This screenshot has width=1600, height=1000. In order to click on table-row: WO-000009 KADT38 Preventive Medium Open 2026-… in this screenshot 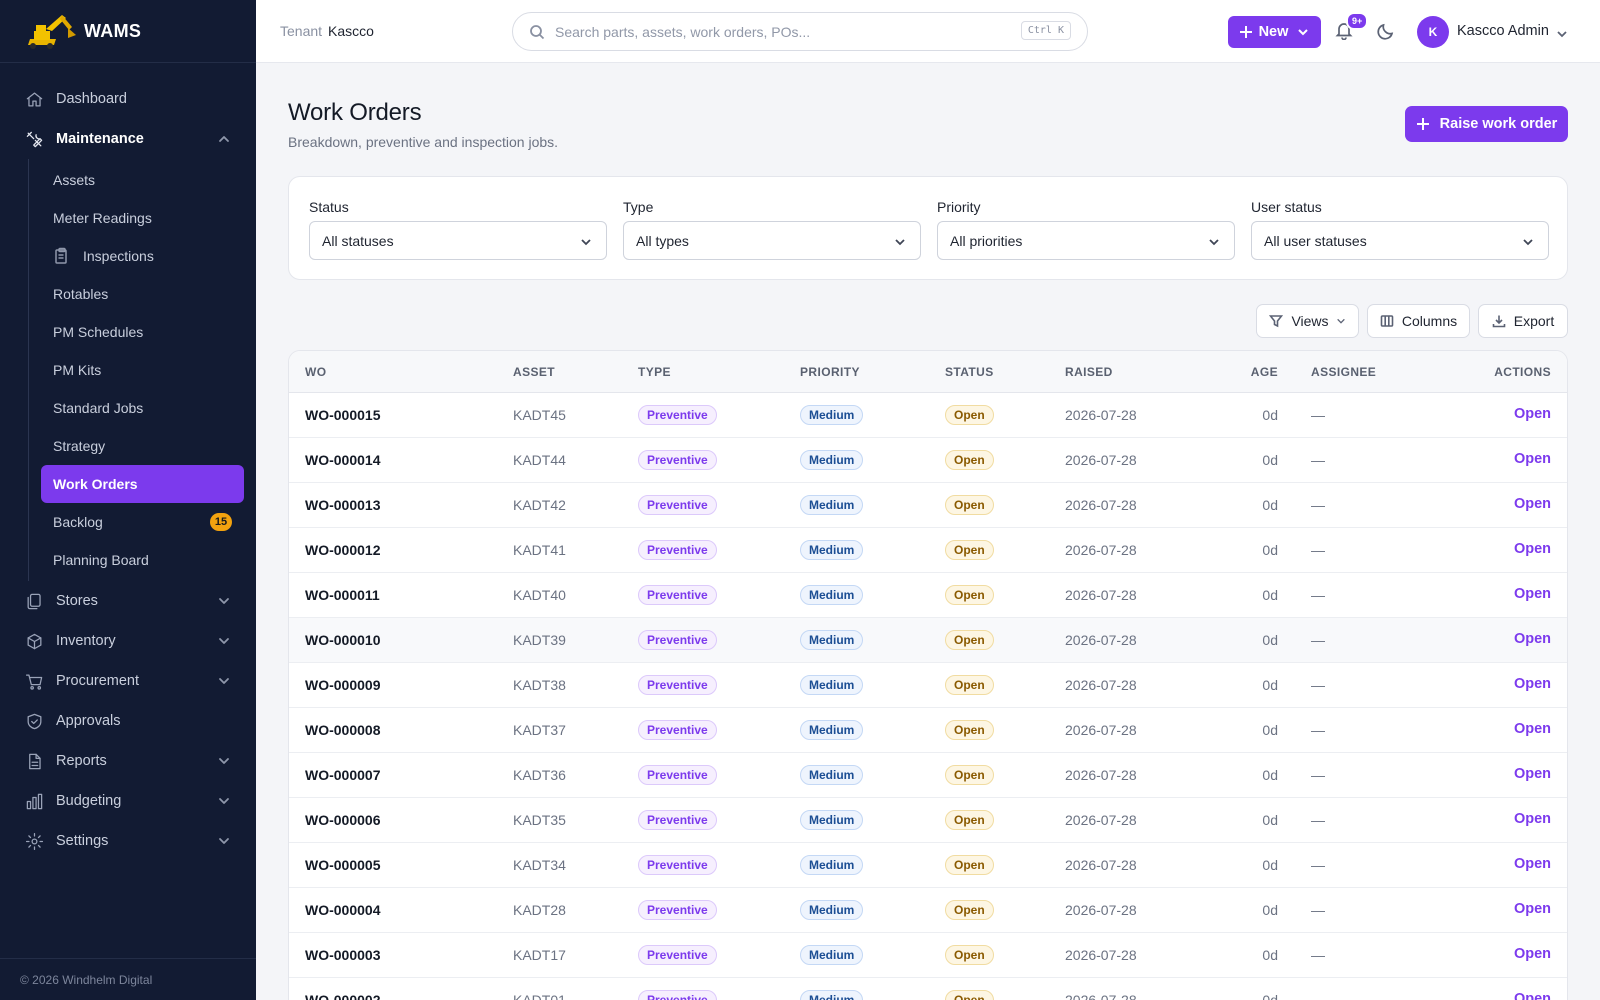, I will do `click(928, 685)`.